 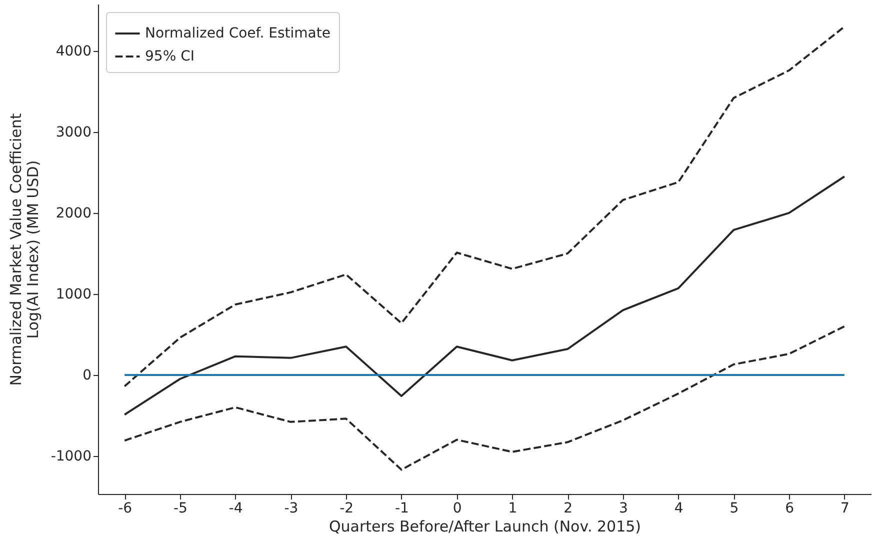 I want to click on x-tick-label: 6, so click(x=789, y=508).